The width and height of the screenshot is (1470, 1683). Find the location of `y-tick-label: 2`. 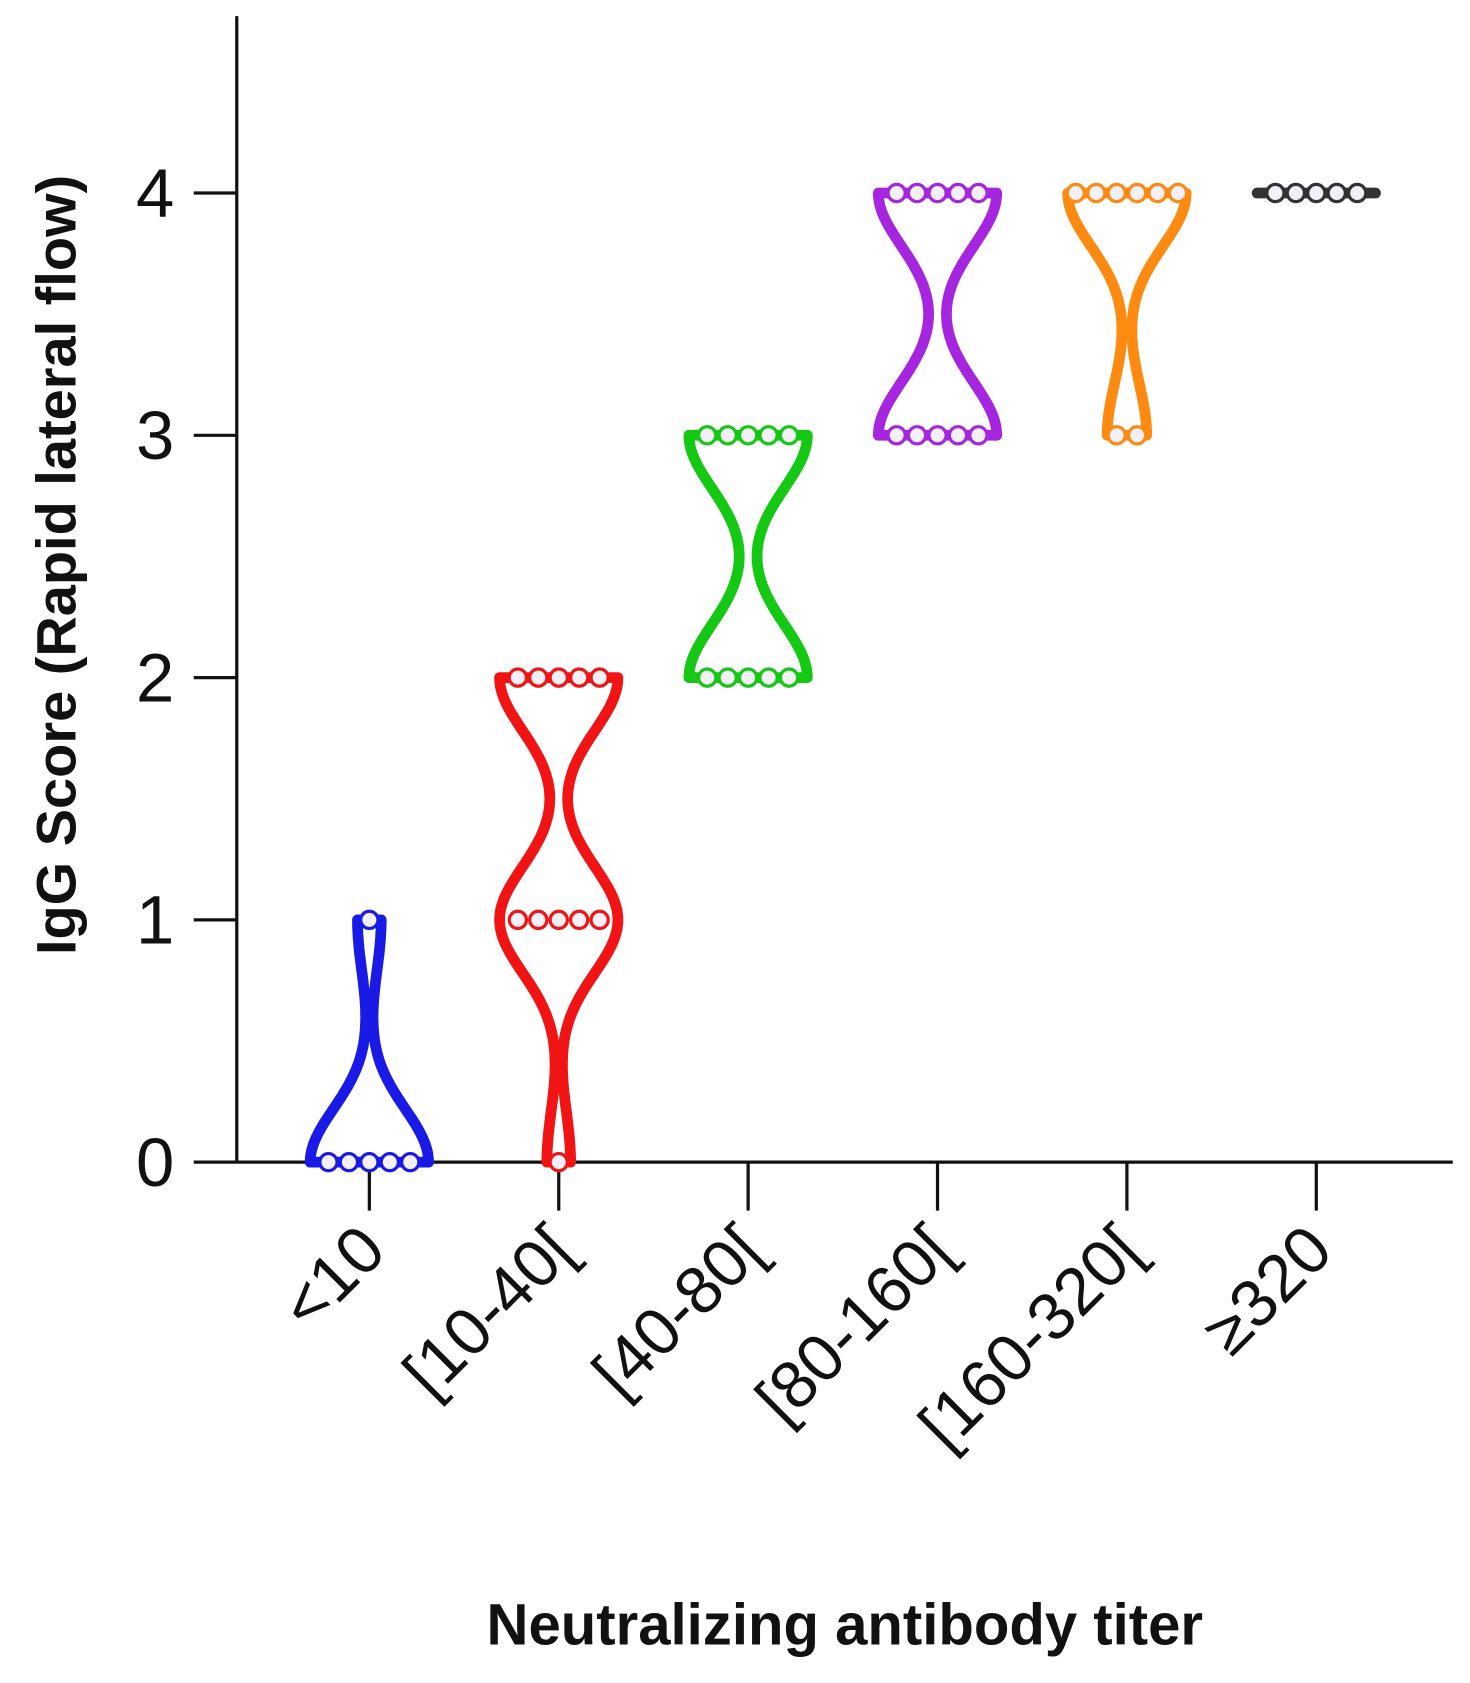

y-tick-label: 2 is located at coordinates (155, 677).